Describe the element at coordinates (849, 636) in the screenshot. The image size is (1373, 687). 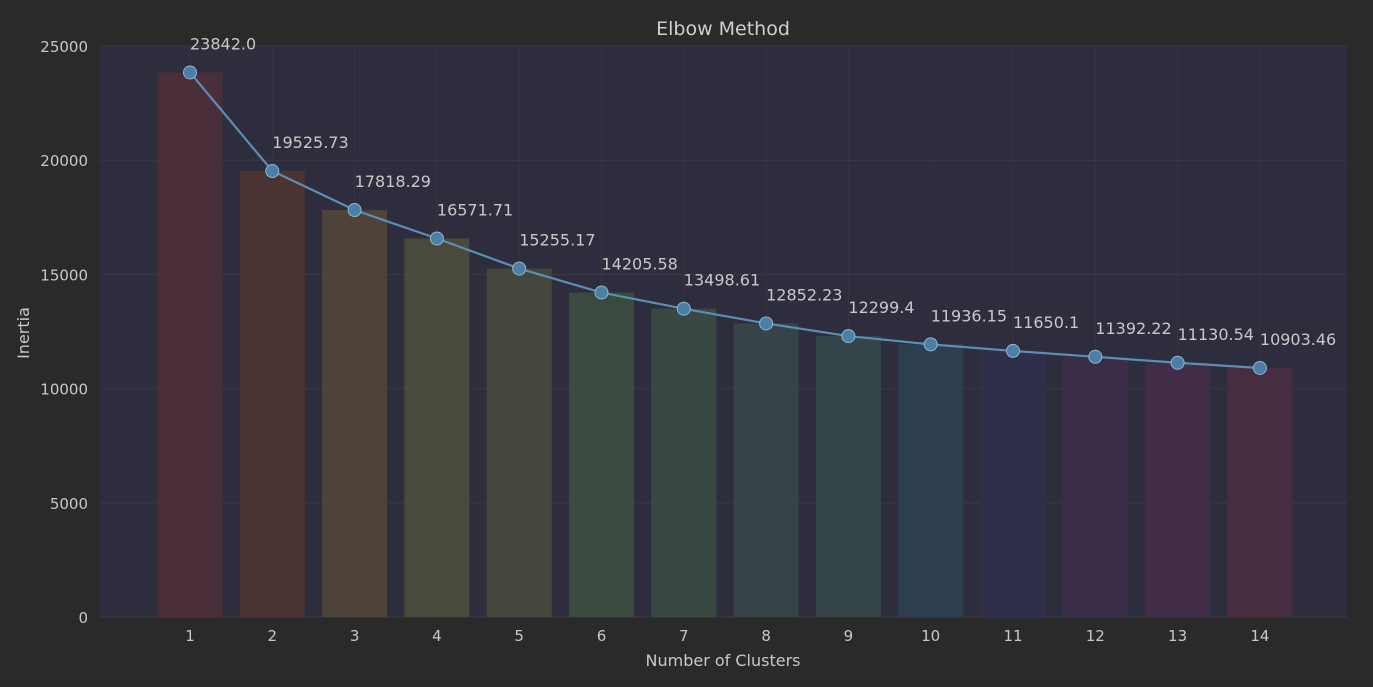
I see `x-tick-label: 9` at that location.